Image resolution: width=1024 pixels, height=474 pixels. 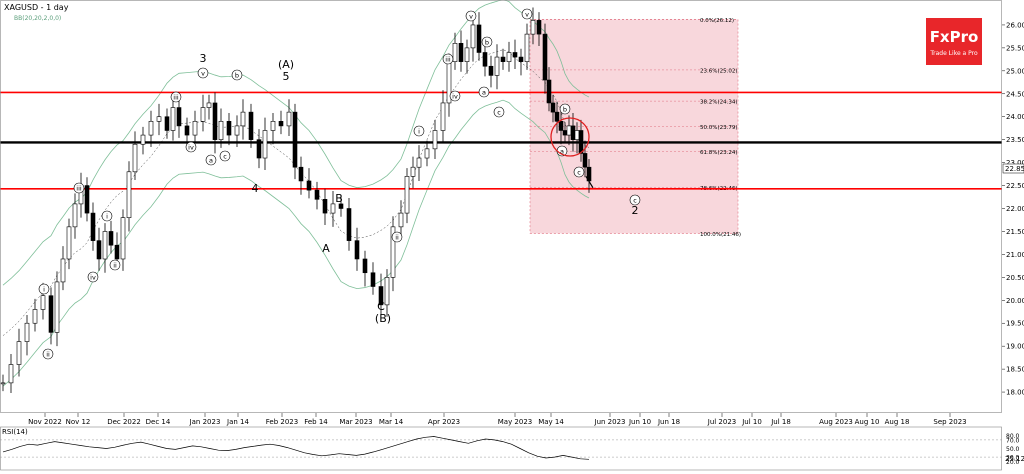 I want to click on time-tick-label: Aug 2023, so click(x=836, y=422).